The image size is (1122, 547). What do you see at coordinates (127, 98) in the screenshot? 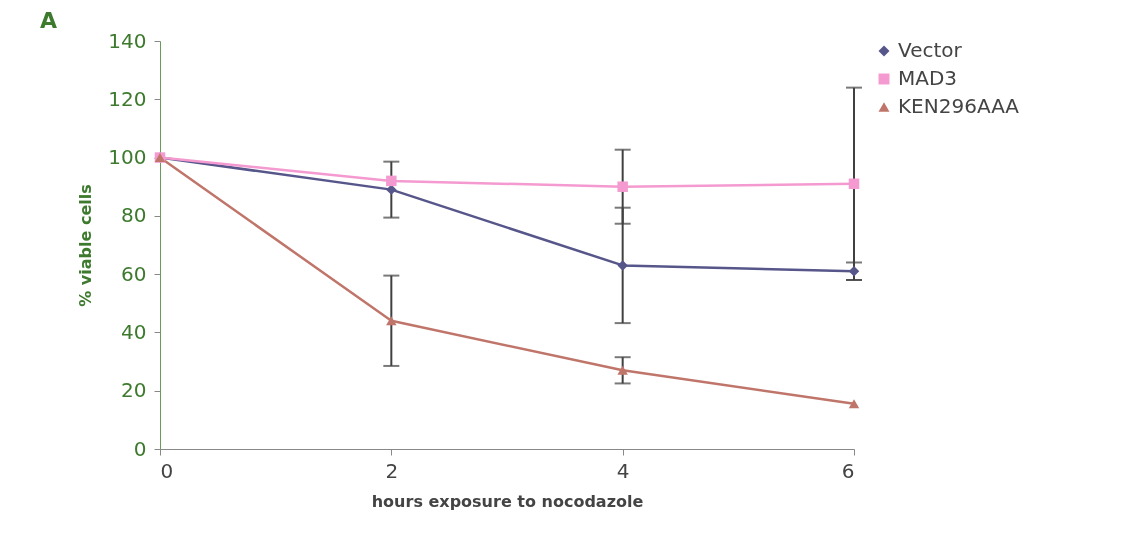
I see `y-tick-label: 120` at bounding box center [127, 98].